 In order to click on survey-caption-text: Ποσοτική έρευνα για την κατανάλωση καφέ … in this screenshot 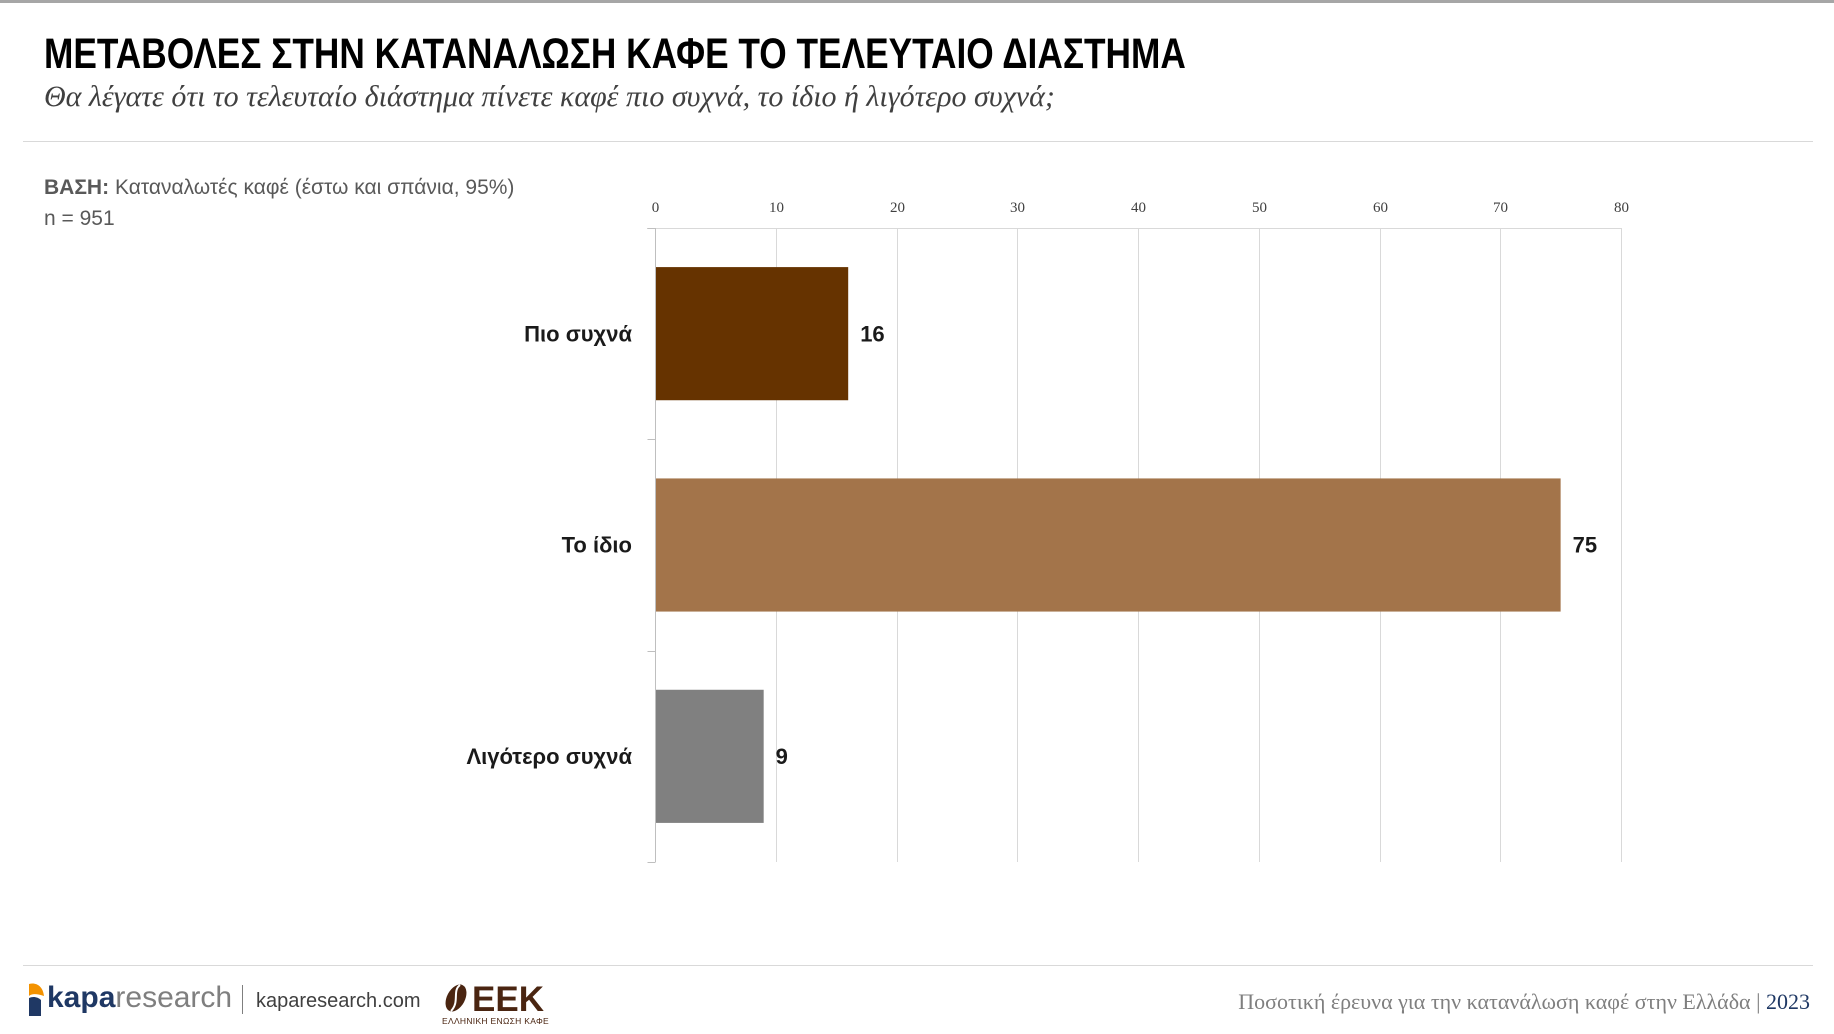, I will do `click(1494, 1001)`.